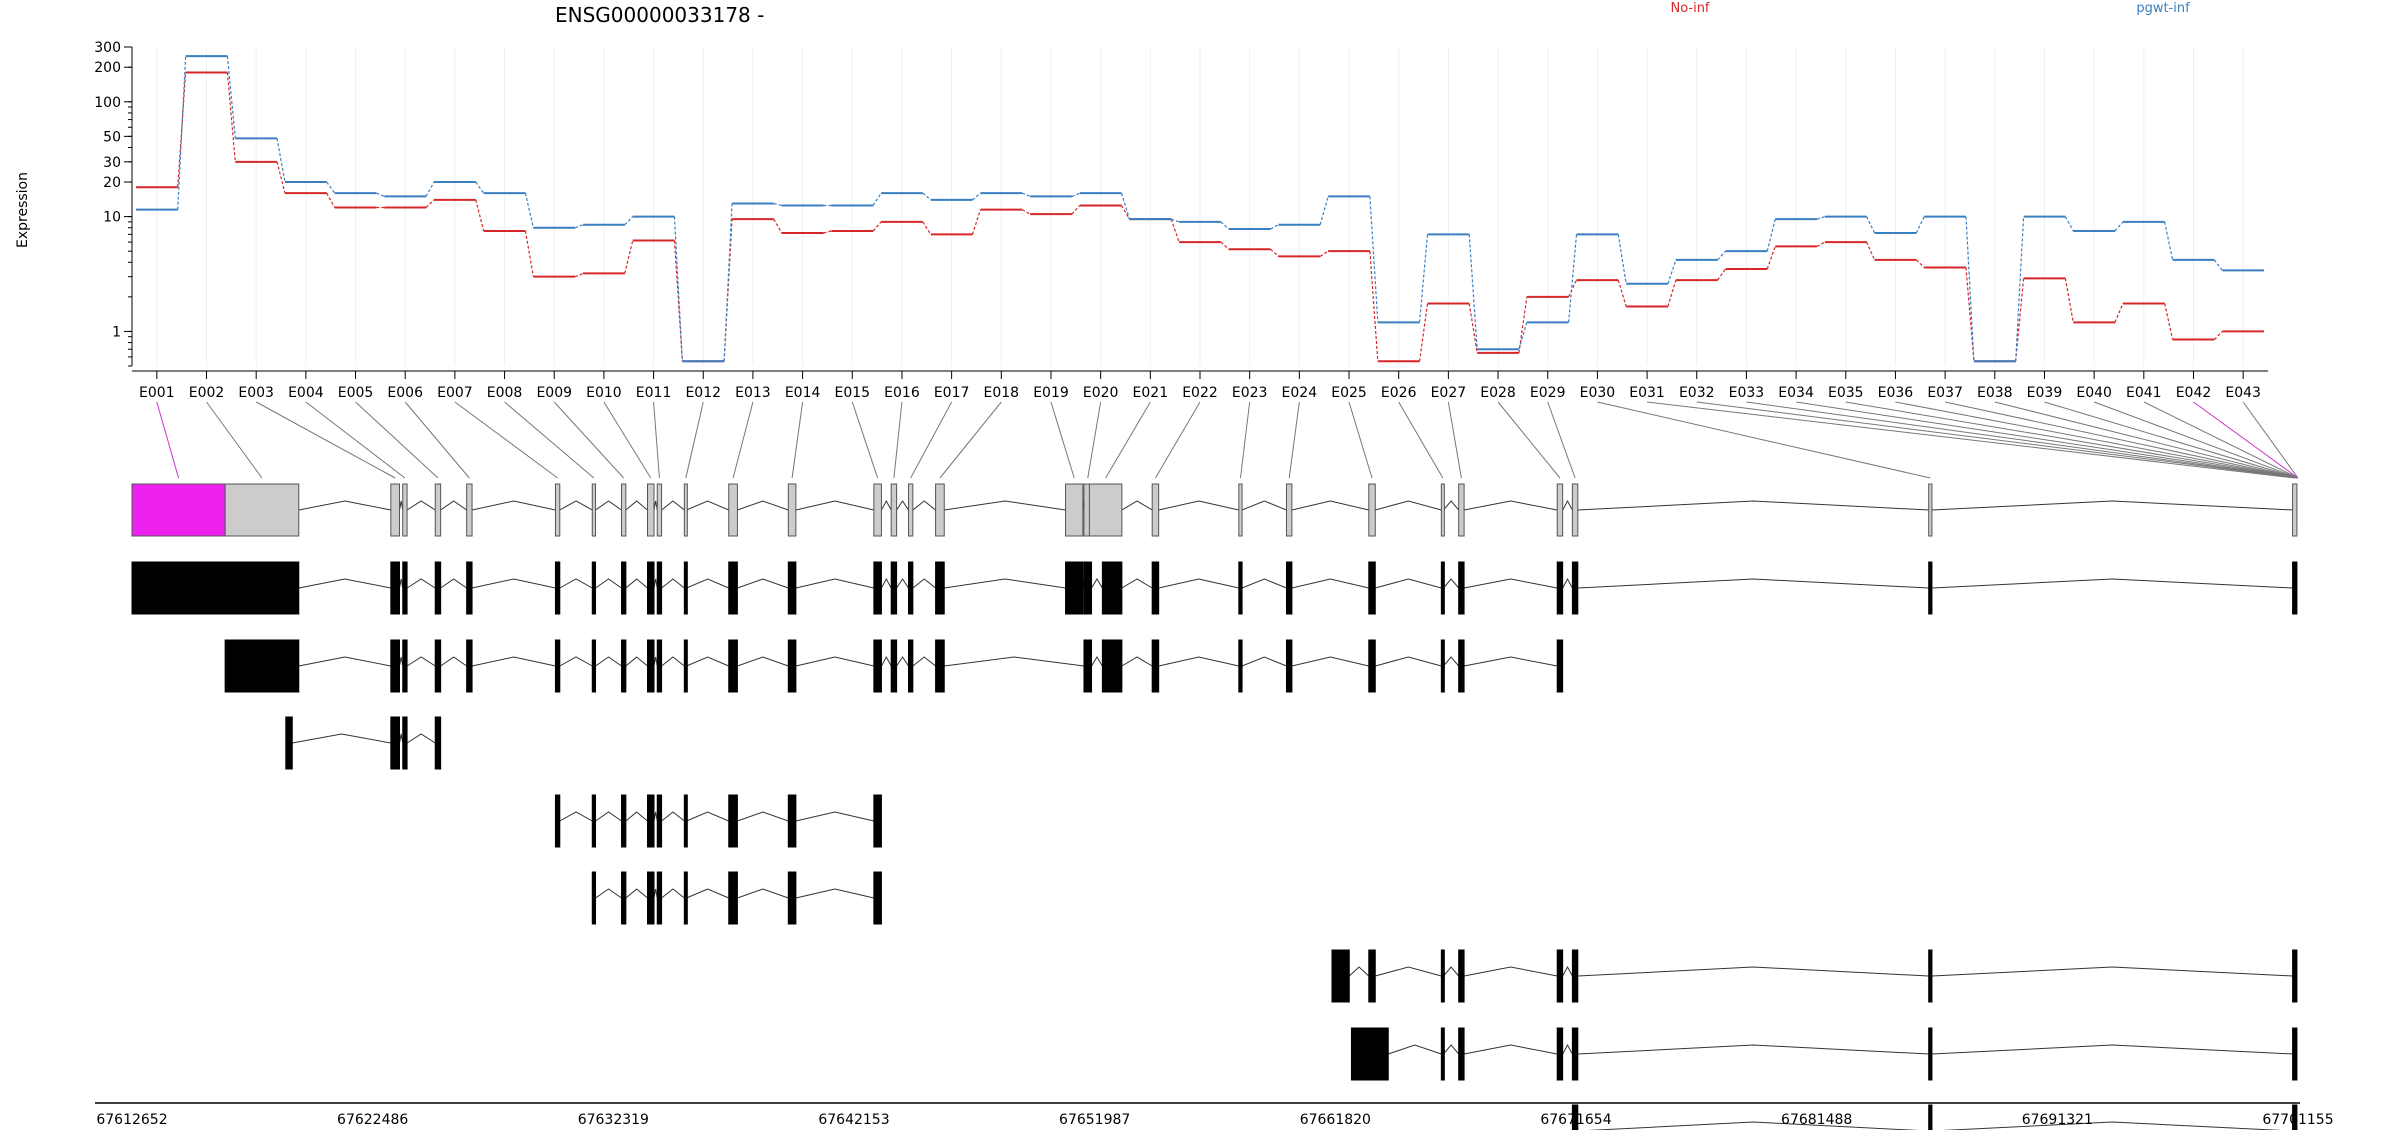 The height and width of the screenshot is (1130, 2400). I want to click on connector-e030, so click(1764, 440).